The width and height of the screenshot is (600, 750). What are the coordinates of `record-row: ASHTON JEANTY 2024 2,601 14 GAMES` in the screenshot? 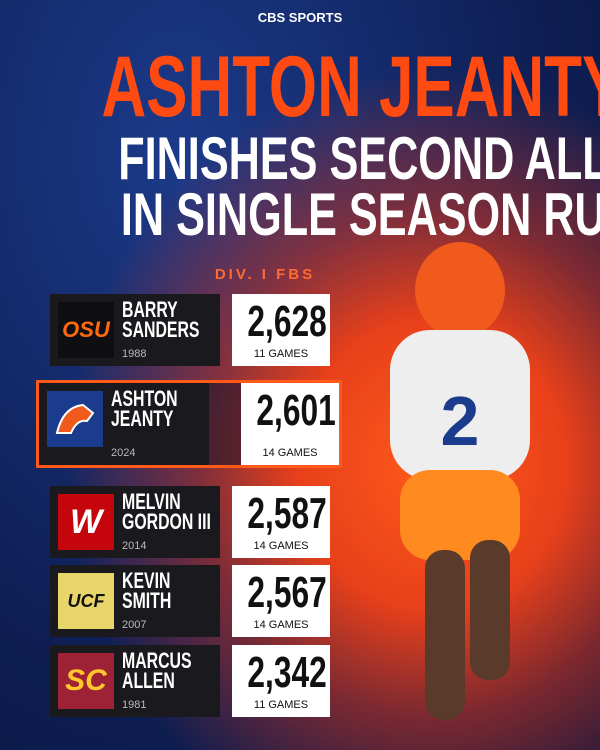 It's located at (189, 424).